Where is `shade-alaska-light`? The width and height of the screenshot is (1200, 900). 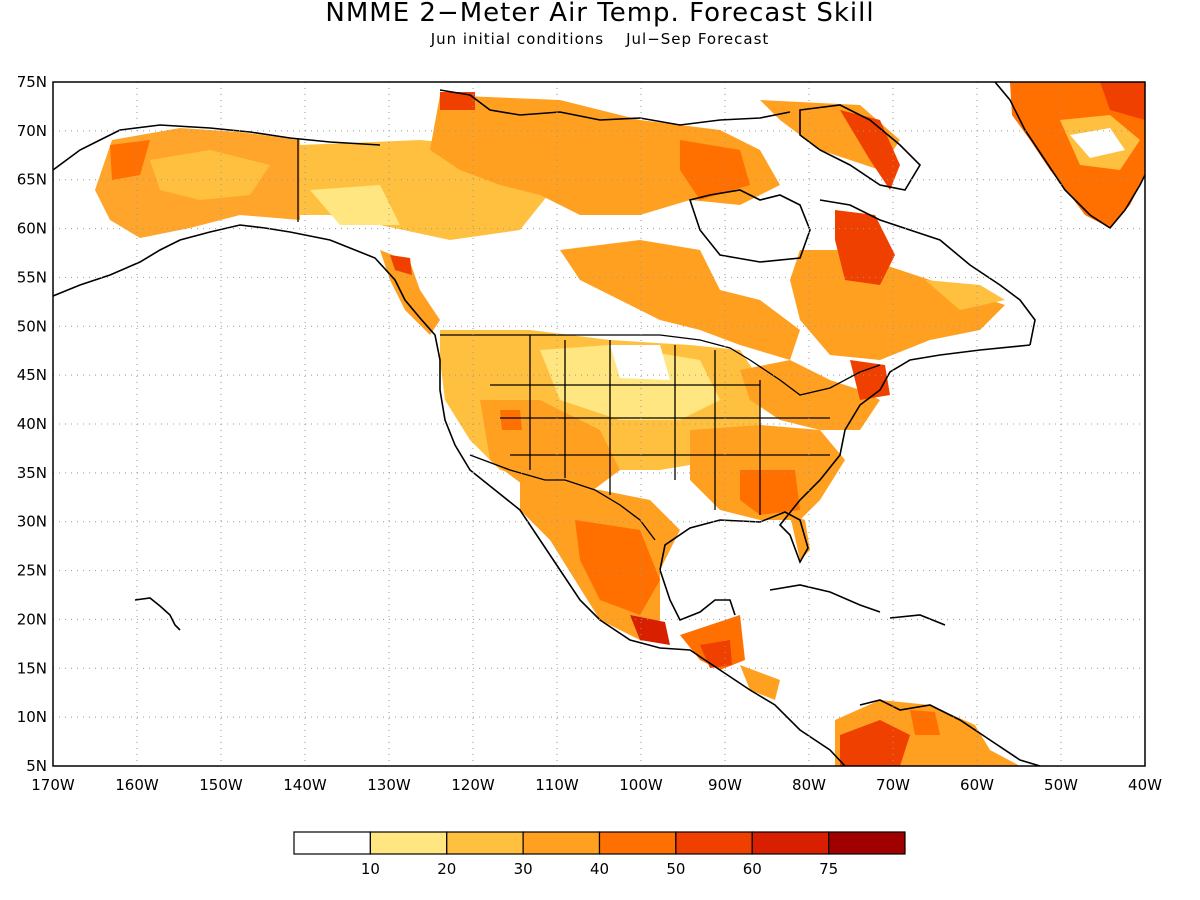
shade-alaska-light is located at coordinates (210, 175).